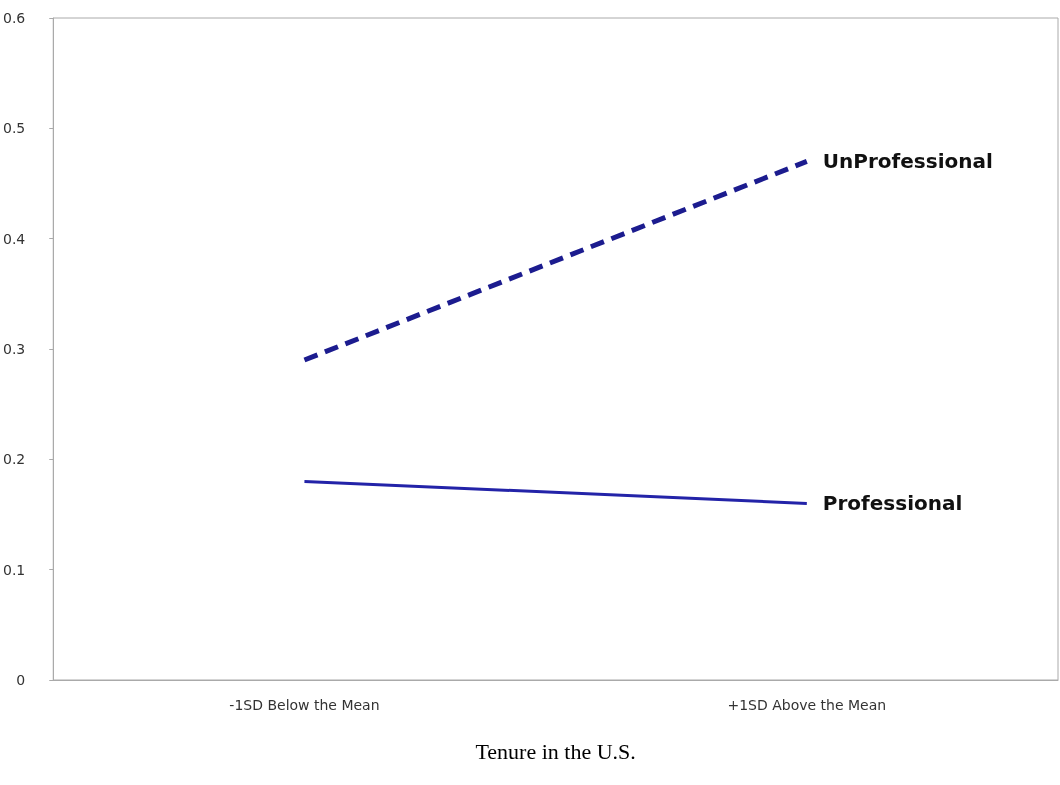 This screenshot has width=1060, height=785. What do you see at coordinates (907, 161) in the screenshot?
I see `series-label: UnProfessional` at bounding box center [907, 161].